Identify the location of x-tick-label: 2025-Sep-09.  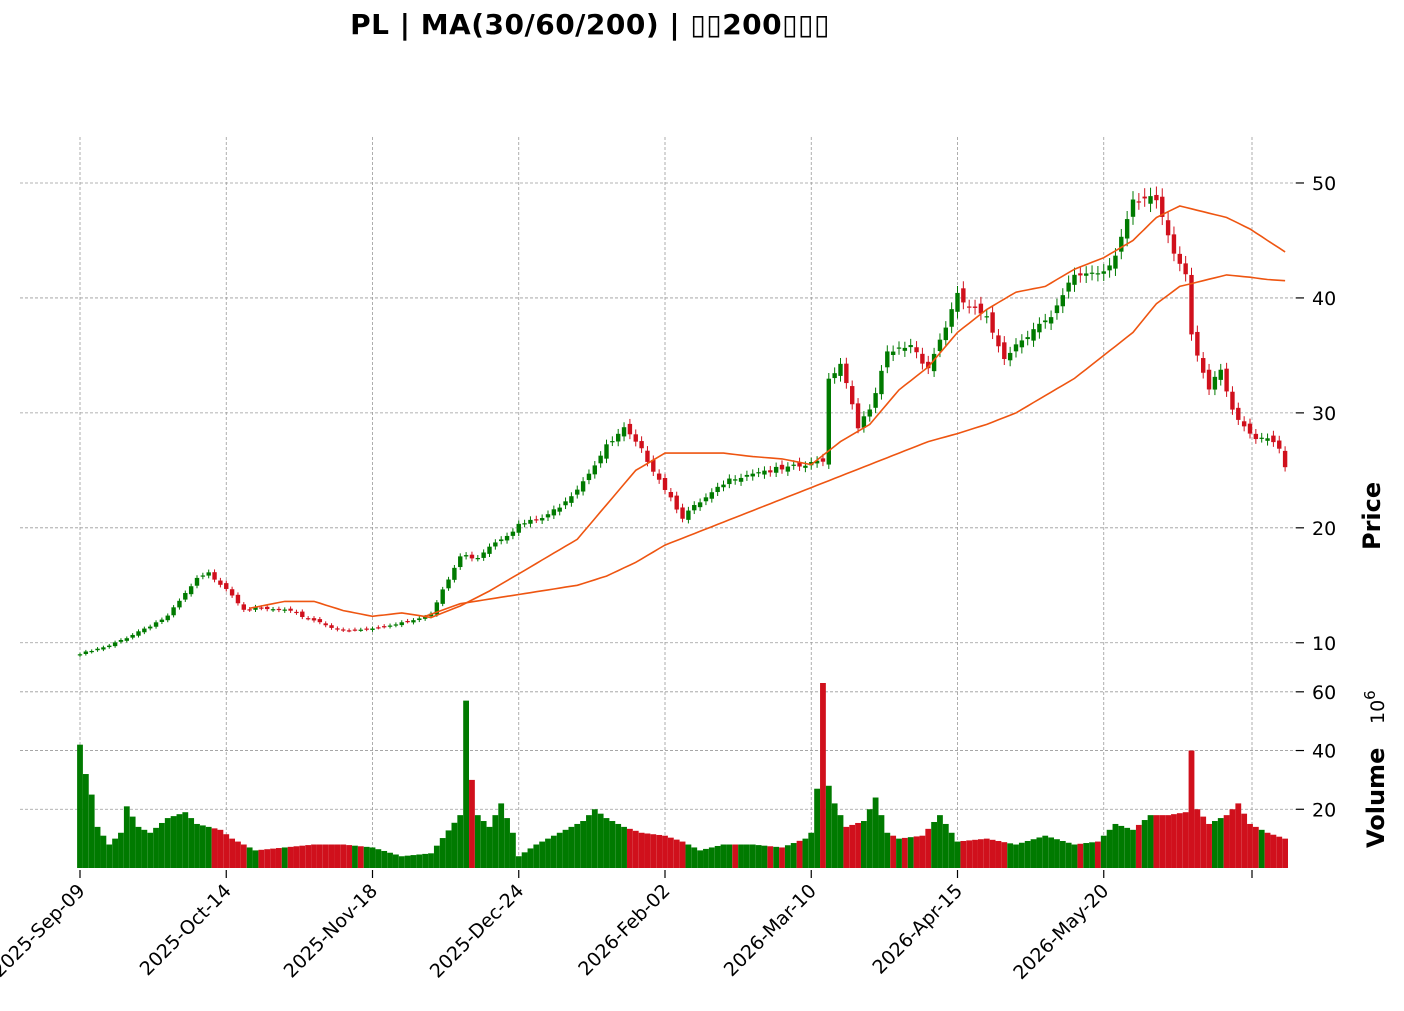
(45, 931).